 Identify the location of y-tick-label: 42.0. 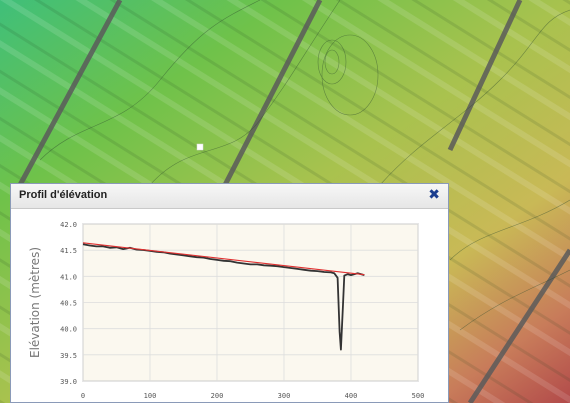
(68, 225).